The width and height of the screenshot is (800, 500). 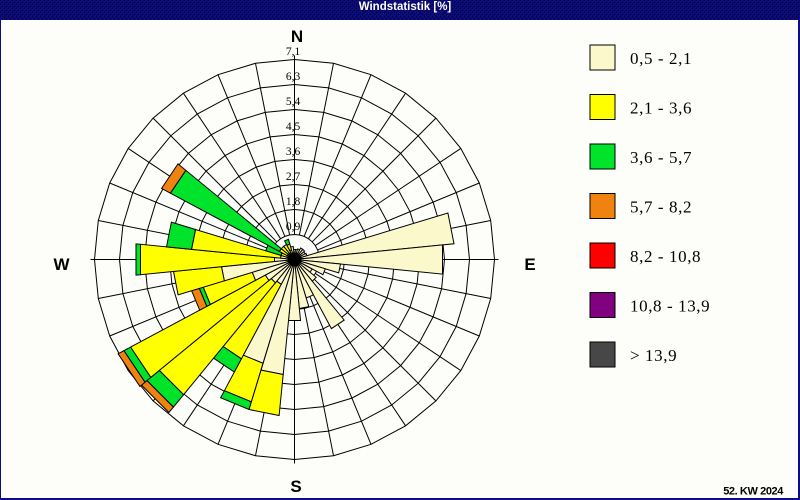 What do you see at coordinates (661, 207) in the screenshot?
I see `svg-text: 5,7 - 8,2` at bounding box center [661, 207].